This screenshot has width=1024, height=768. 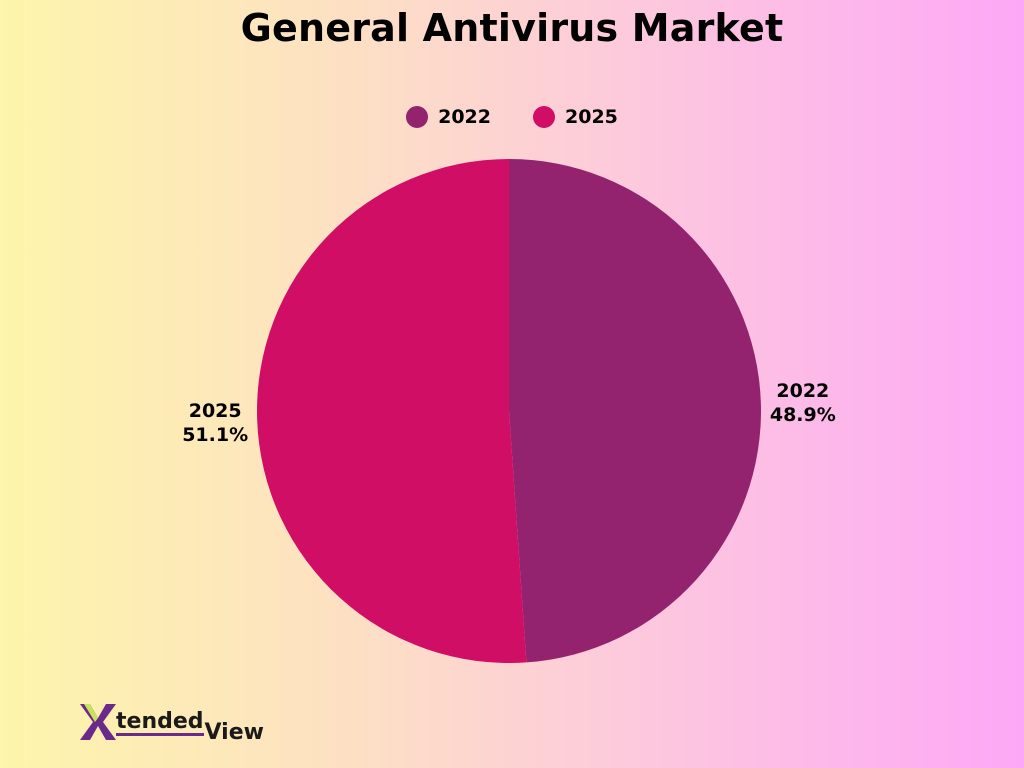 I want to click on brand-logo: tended View, so click(x=171, y=723).